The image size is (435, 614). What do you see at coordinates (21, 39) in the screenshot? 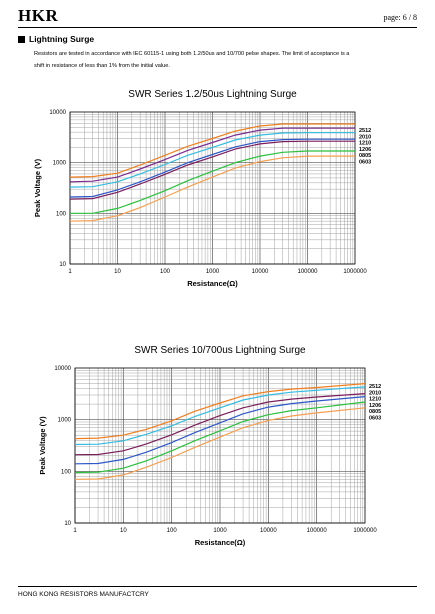
I see `square-bullet-icon` at bounding box center [21, 39].